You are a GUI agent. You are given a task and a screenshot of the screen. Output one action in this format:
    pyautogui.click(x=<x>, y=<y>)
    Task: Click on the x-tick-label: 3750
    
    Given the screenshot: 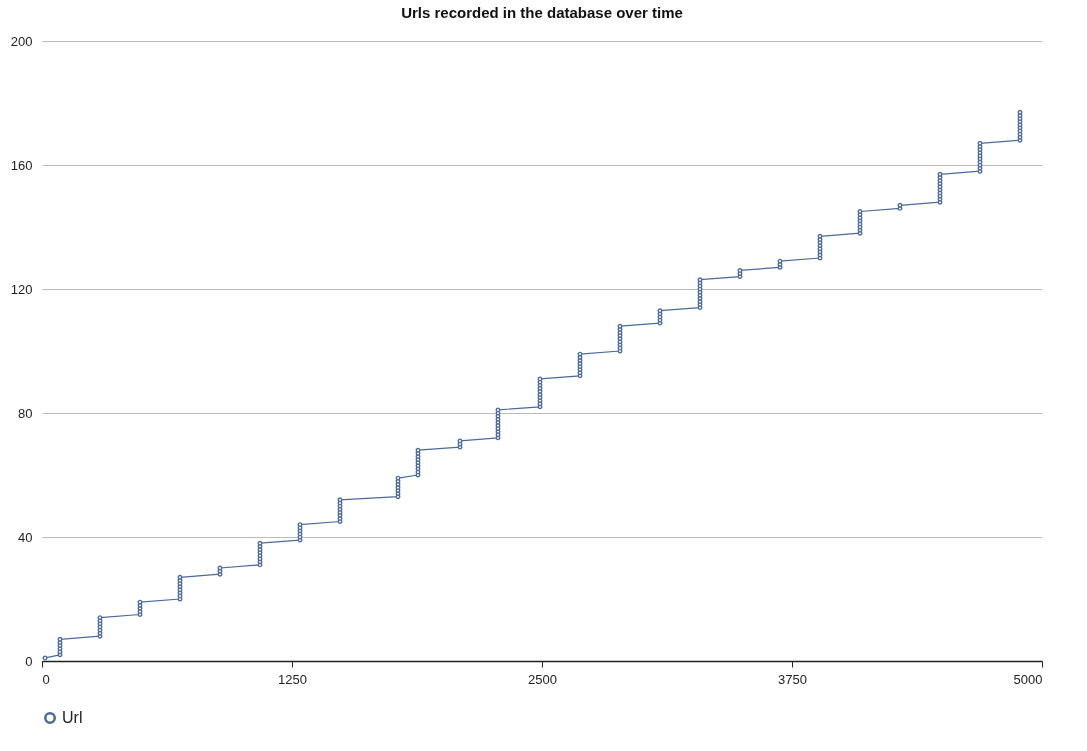 What is the action you would take?
    pyautogui.click(x=792, y=679)
    